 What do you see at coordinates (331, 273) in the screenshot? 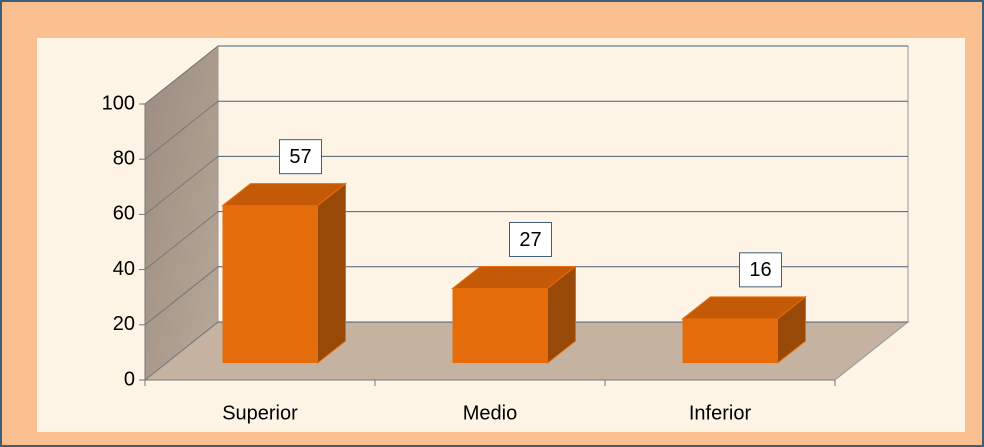
I see `bar-side` at bounding box center [331, 273].